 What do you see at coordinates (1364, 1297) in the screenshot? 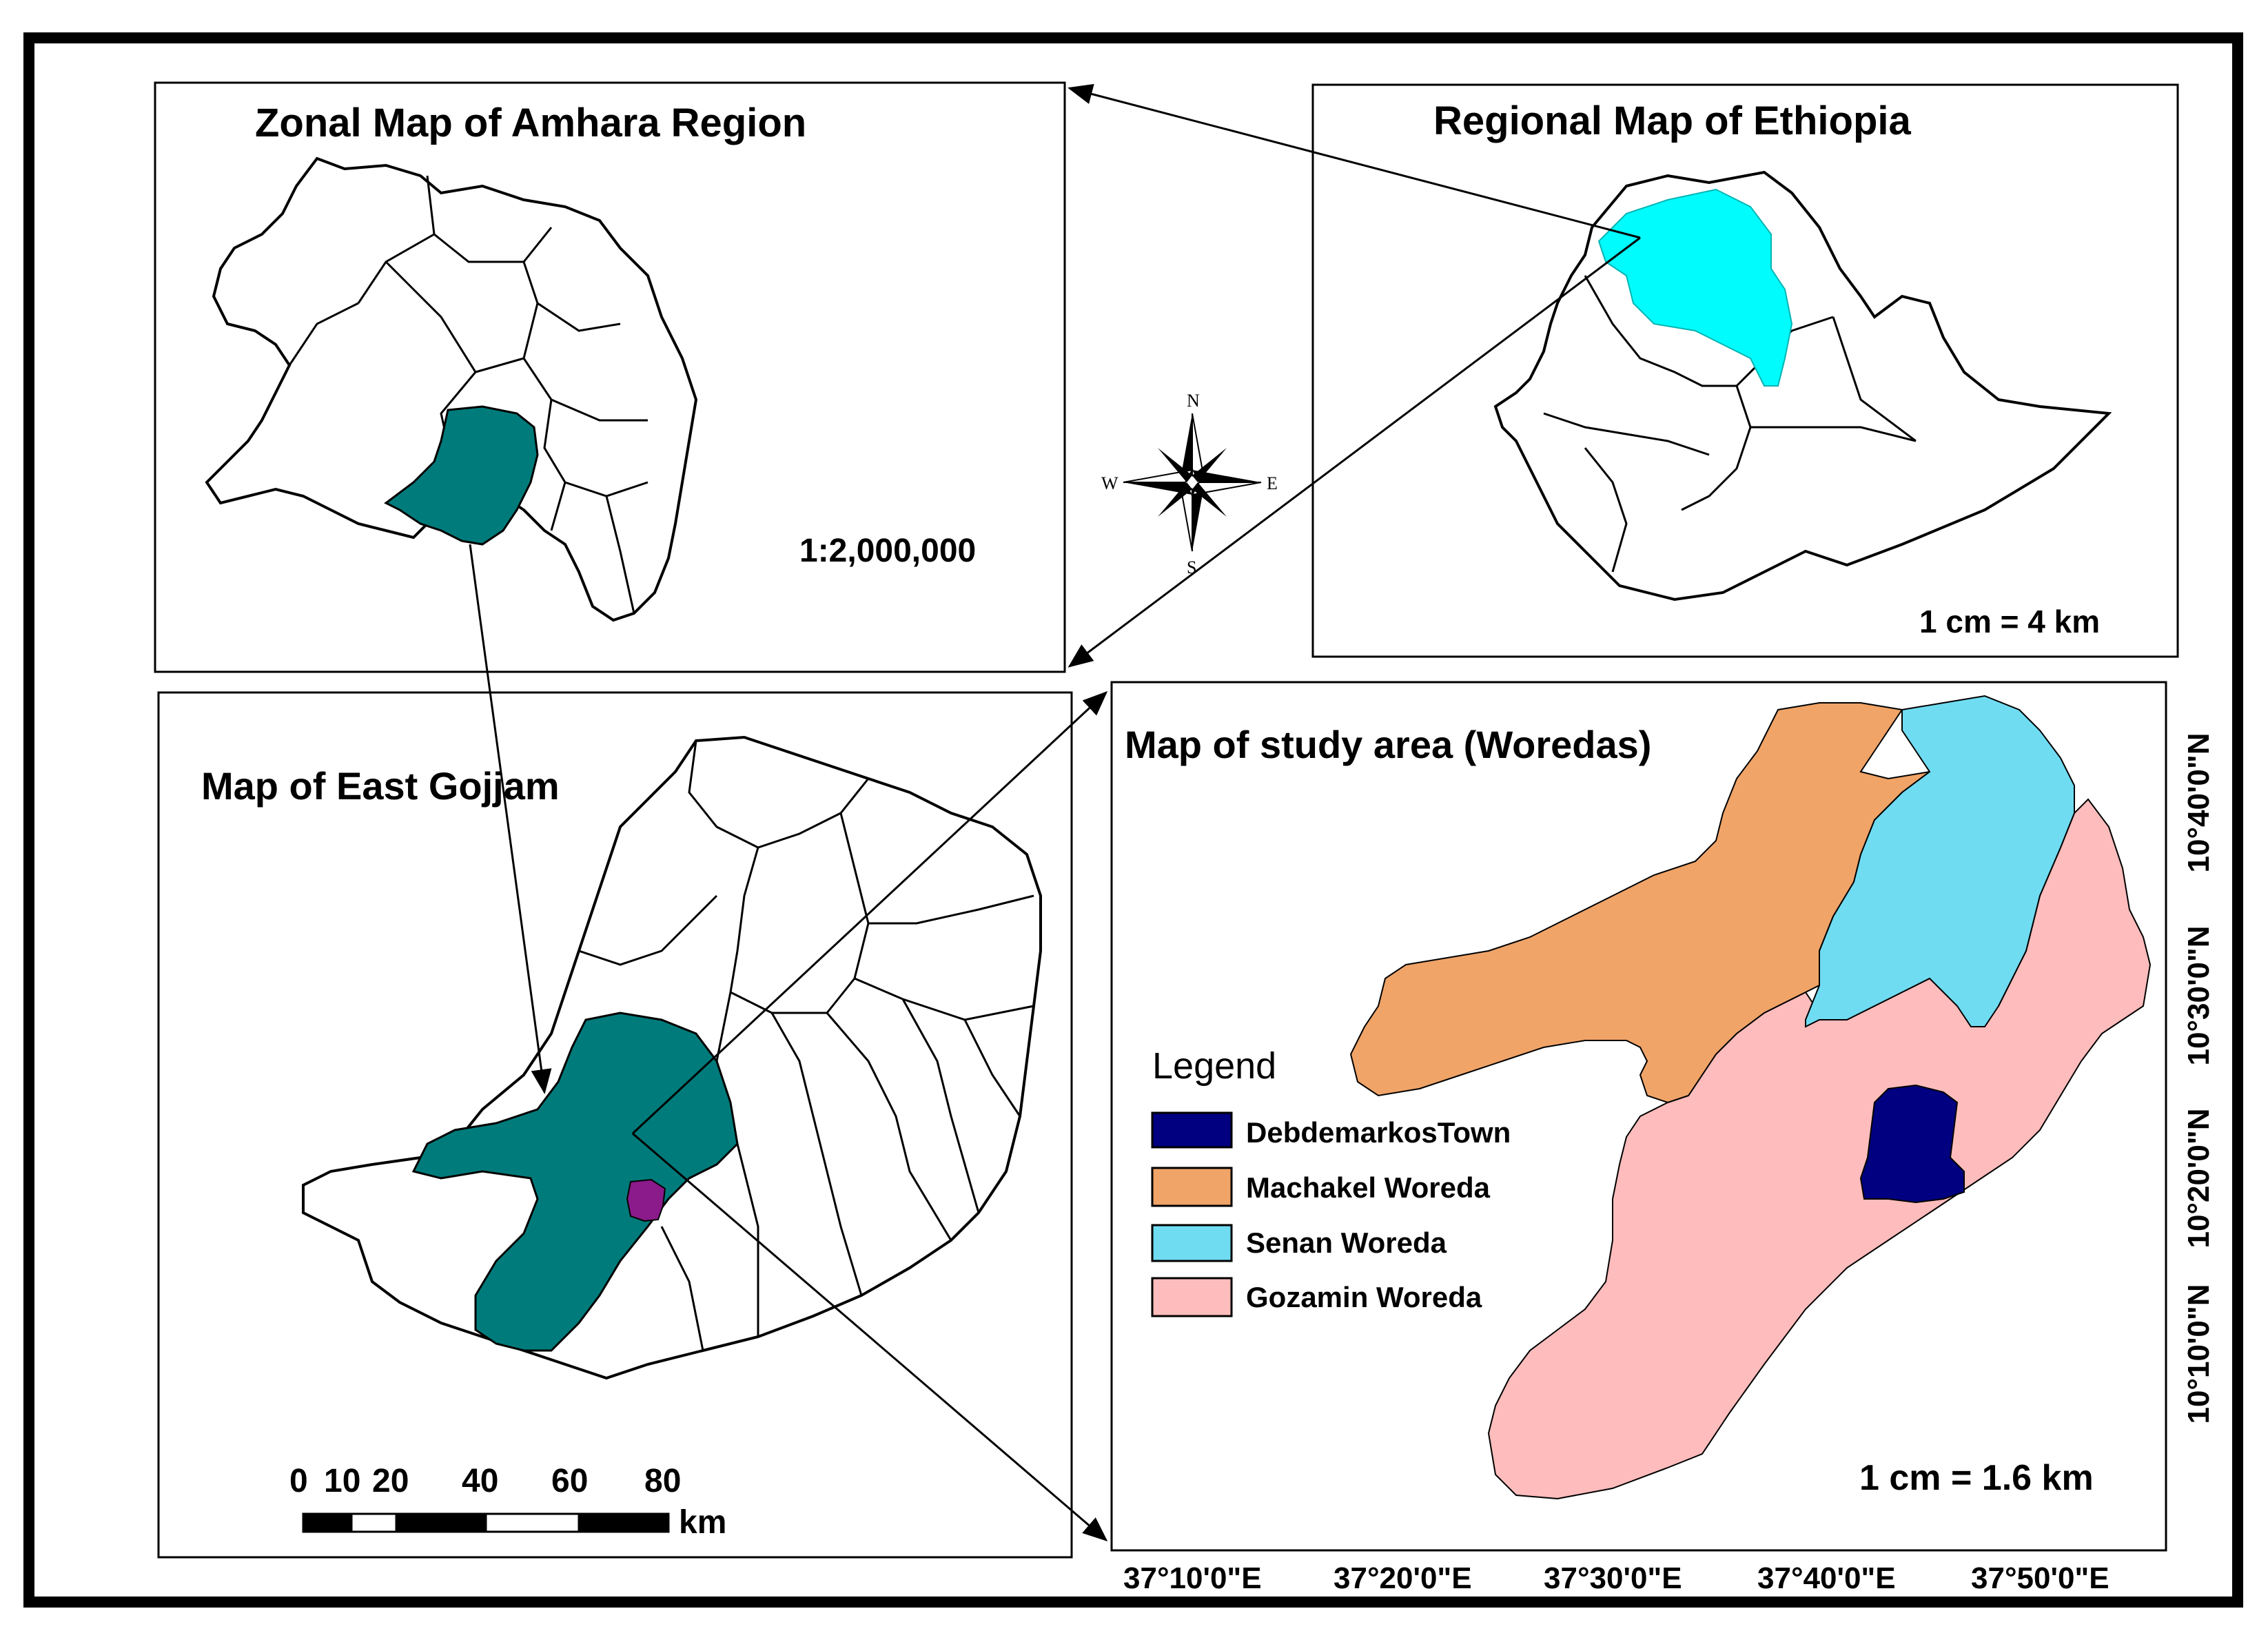
I see `legend-label-gozamin: Gozamin Woreda` at bounding box center [1364, 1297].